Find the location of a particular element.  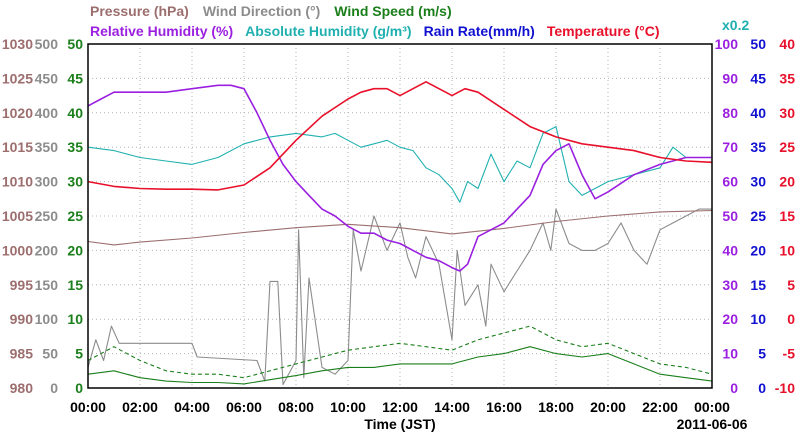

pressure-axis-tick-label: 1000 is located at coordinates (17, 250).